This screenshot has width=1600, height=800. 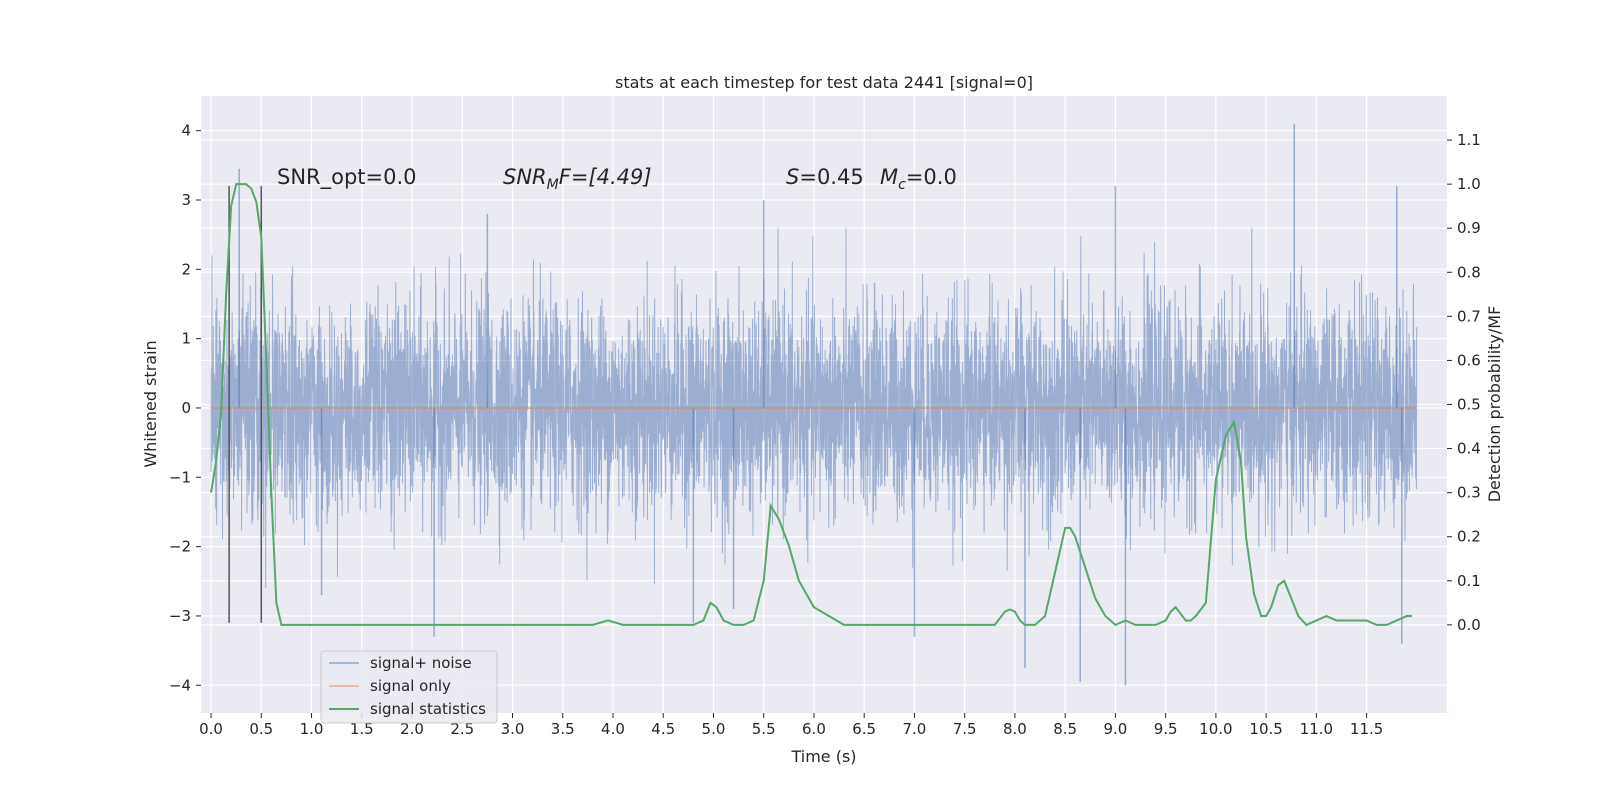 What do you see at coordinates (931, 177) in the screenshot?
I see `mc-value: =0.0` at bounding box center [931, 177].